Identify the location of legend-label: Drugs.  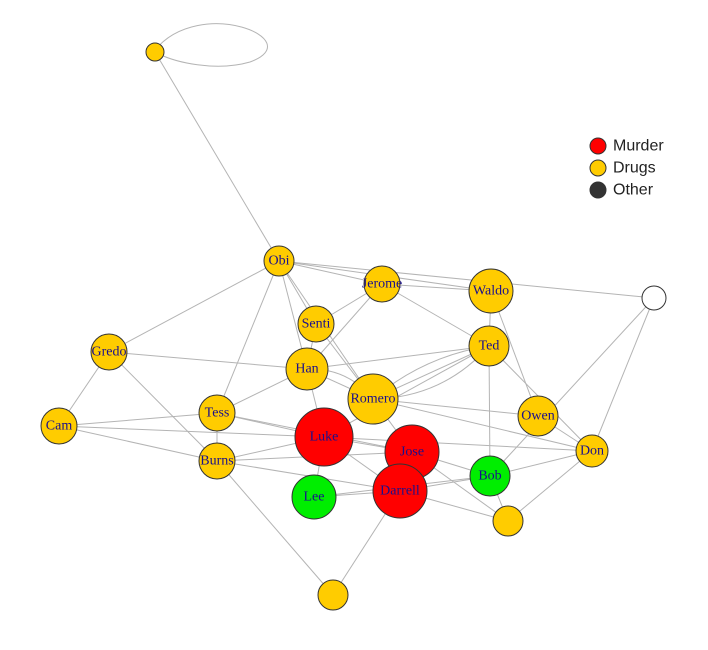
(634, 168).